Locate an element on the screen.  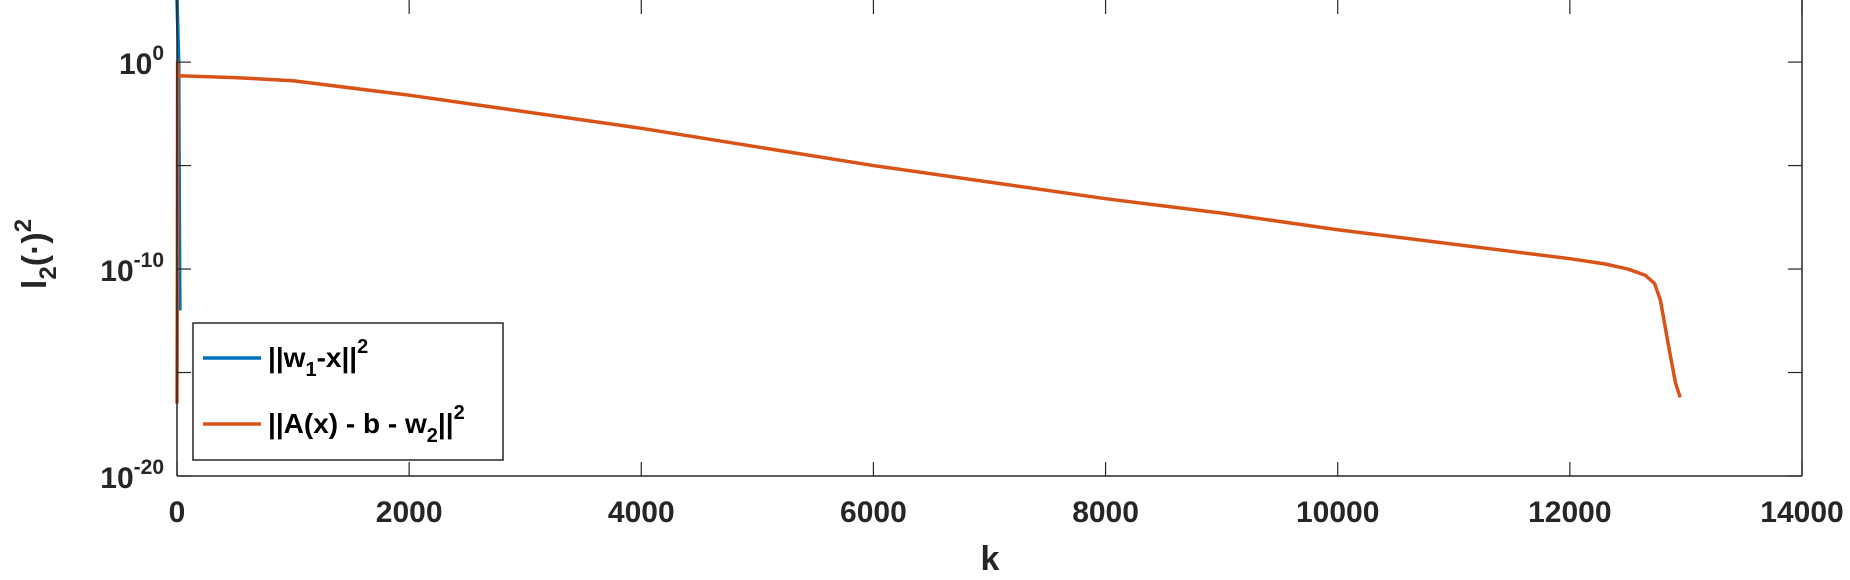
x-tick-label: 14000 is located at coordinates (1801, 512).